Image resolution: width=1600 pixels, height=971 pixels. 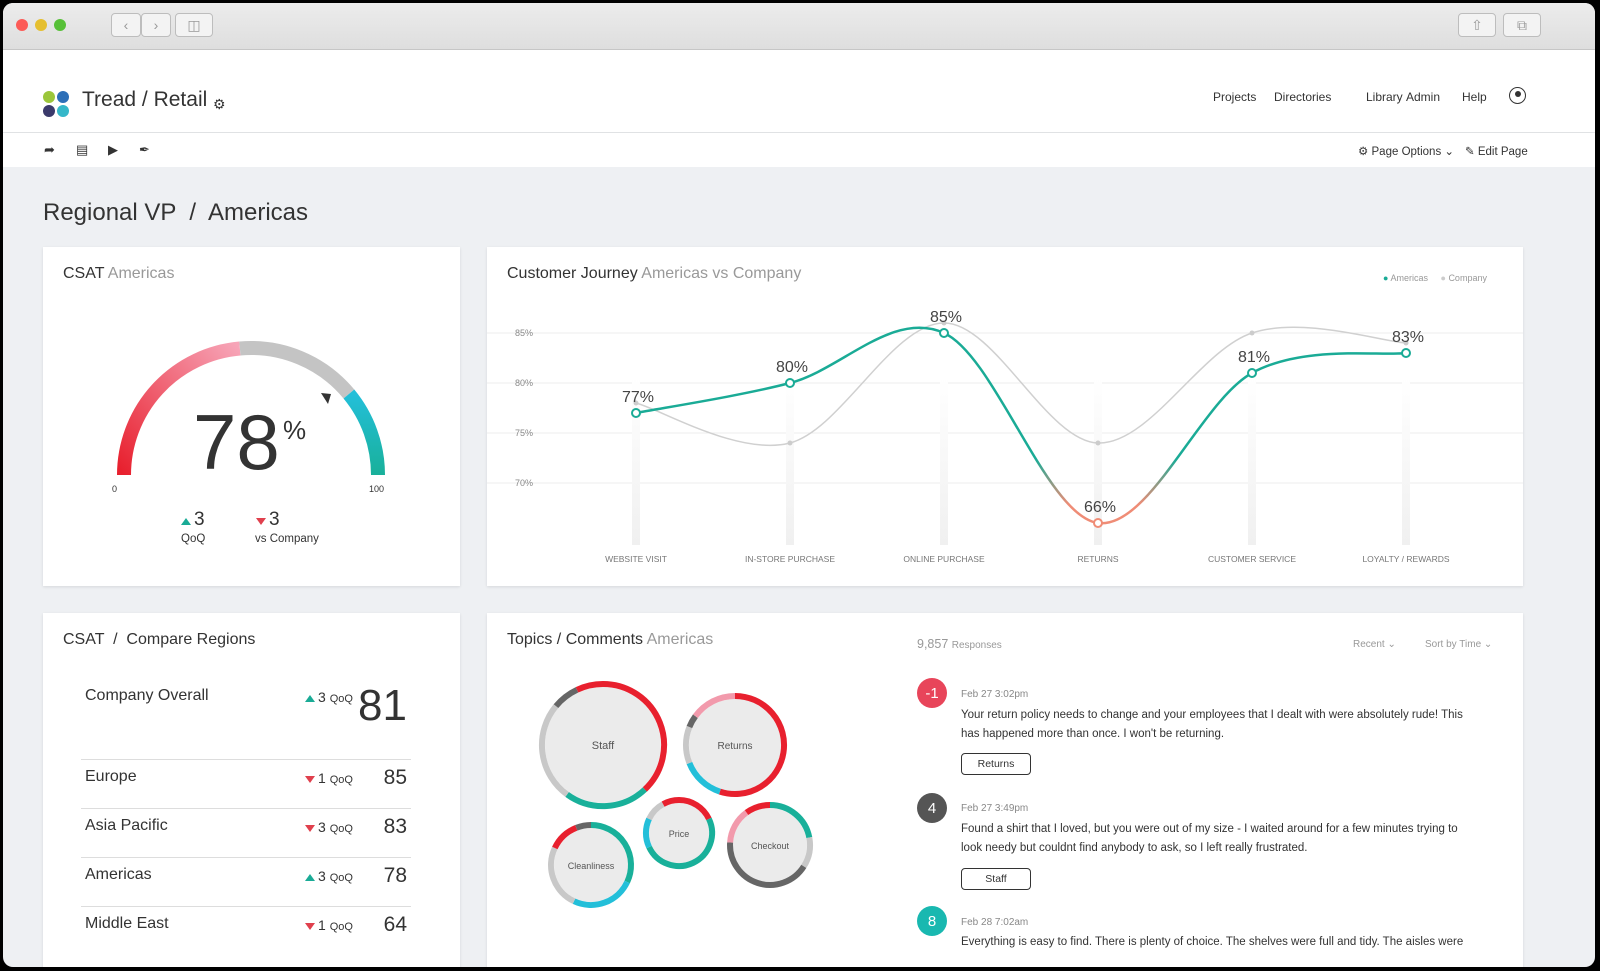 I want to click on vs-company-value: 3, so click(x=274, y=519).